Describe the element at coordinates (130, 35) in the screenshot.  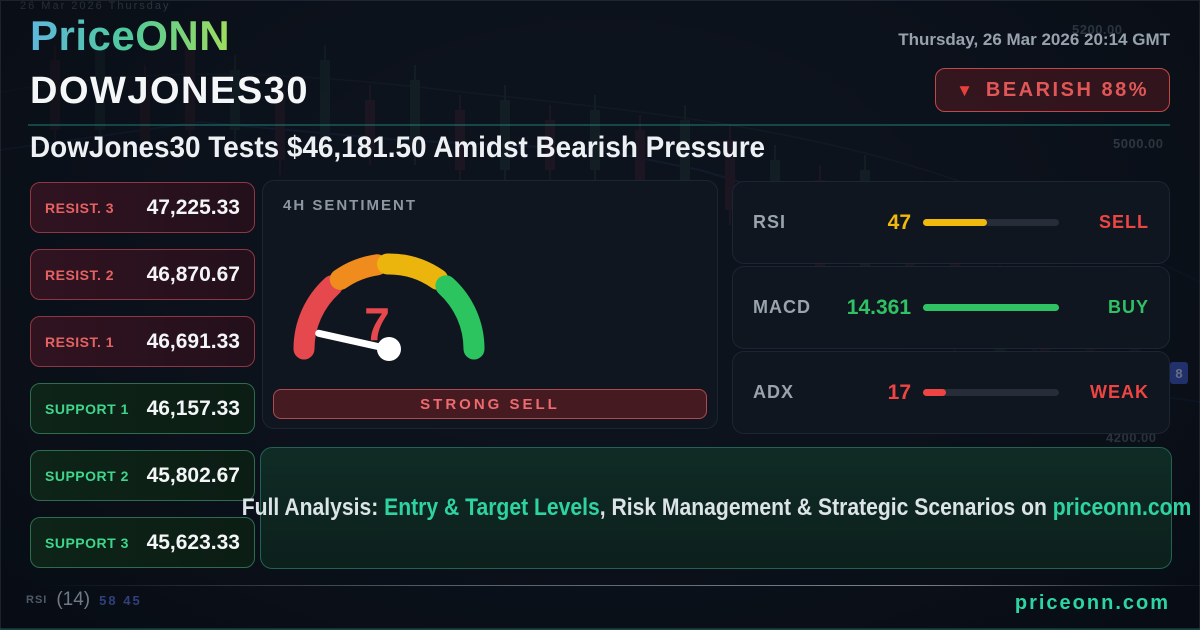
I see `brand-logo: PriceONN` at that location.